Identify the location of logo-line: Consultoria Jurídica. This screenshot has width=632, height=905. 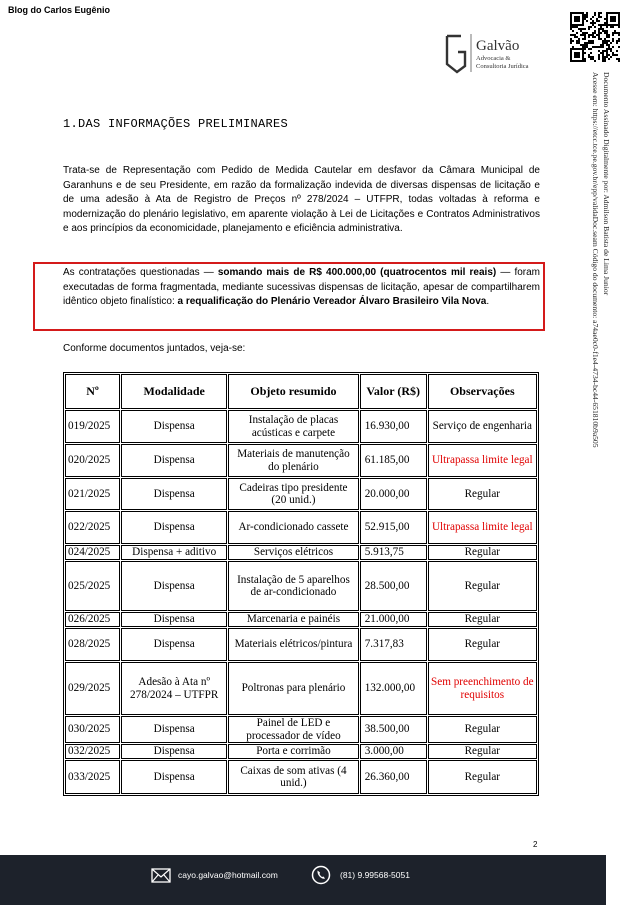
(502, 66).